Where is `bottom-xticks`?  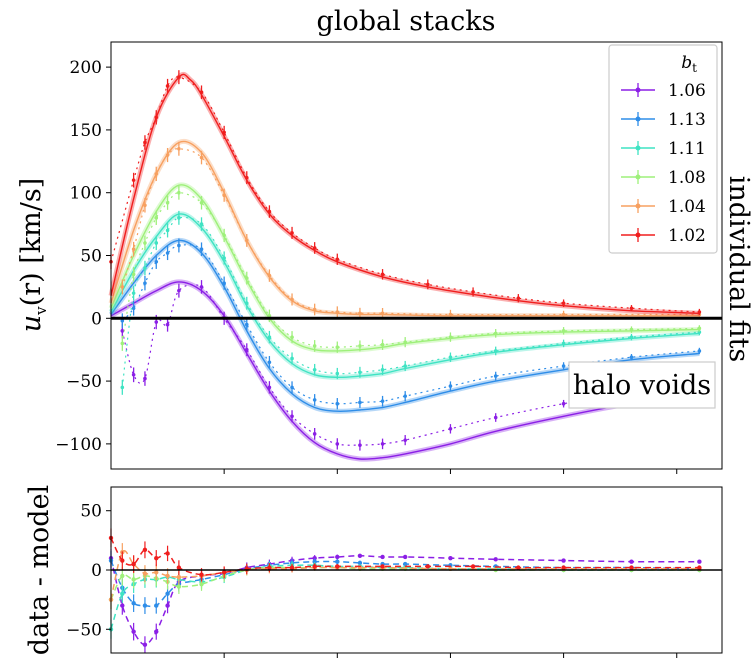
bottom-xticks is located at coordinates (450, 655).